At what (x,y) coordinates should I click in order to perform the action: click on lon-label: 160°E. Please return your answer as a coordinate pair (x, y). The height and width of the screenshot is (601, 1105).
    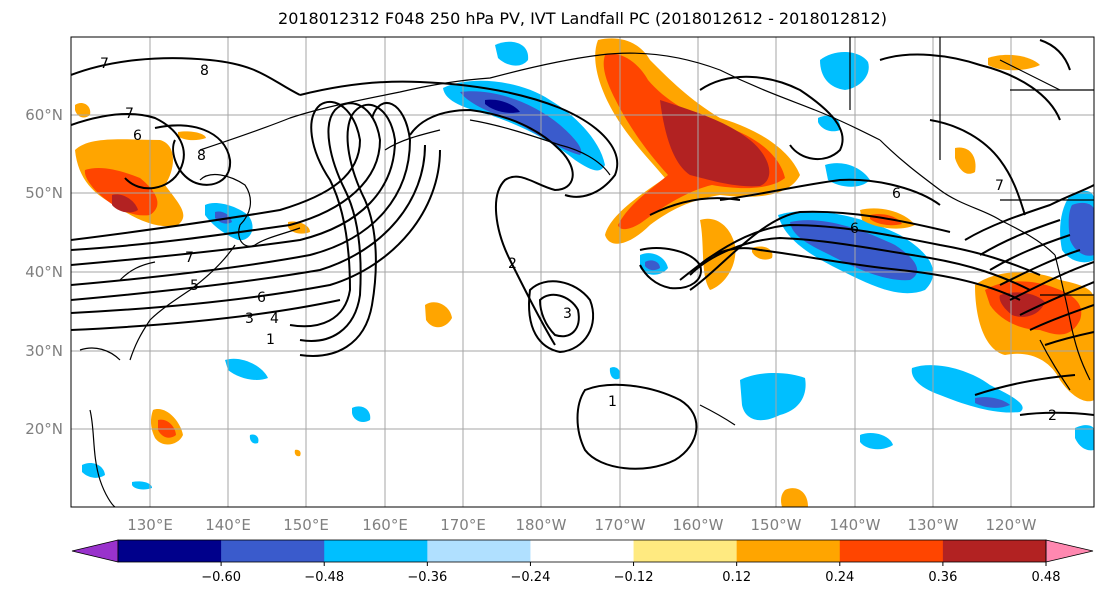
    Looking at the image, I should click on (385, 525).